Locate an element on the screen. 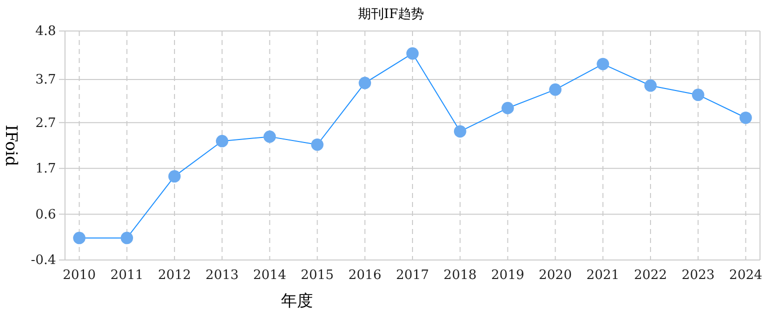 The width and height of the screenshot is (782, 330). x-tick-label: 2024 is located at coordinates (745, 276).